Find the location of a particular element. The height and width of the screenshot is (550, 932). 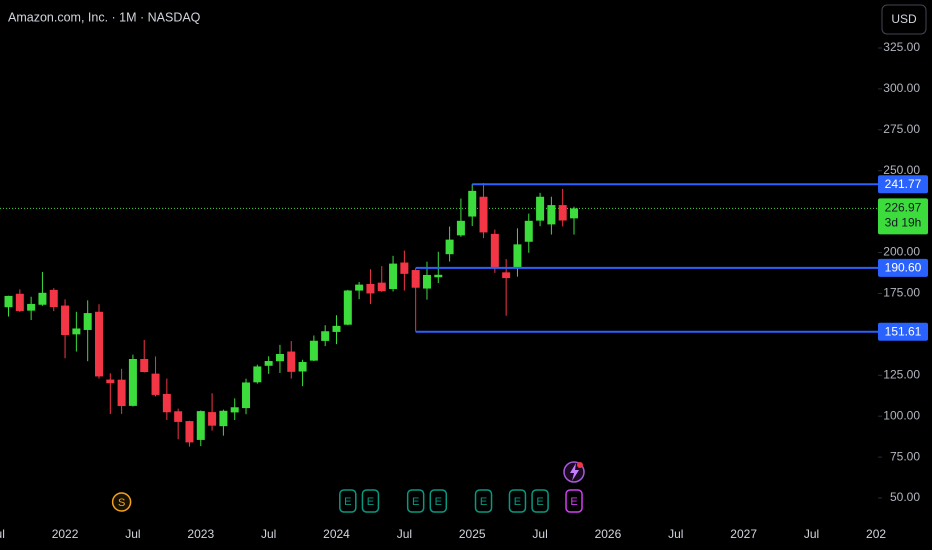

y-tick-label: 75.00 is located at coordinates (905, 456).